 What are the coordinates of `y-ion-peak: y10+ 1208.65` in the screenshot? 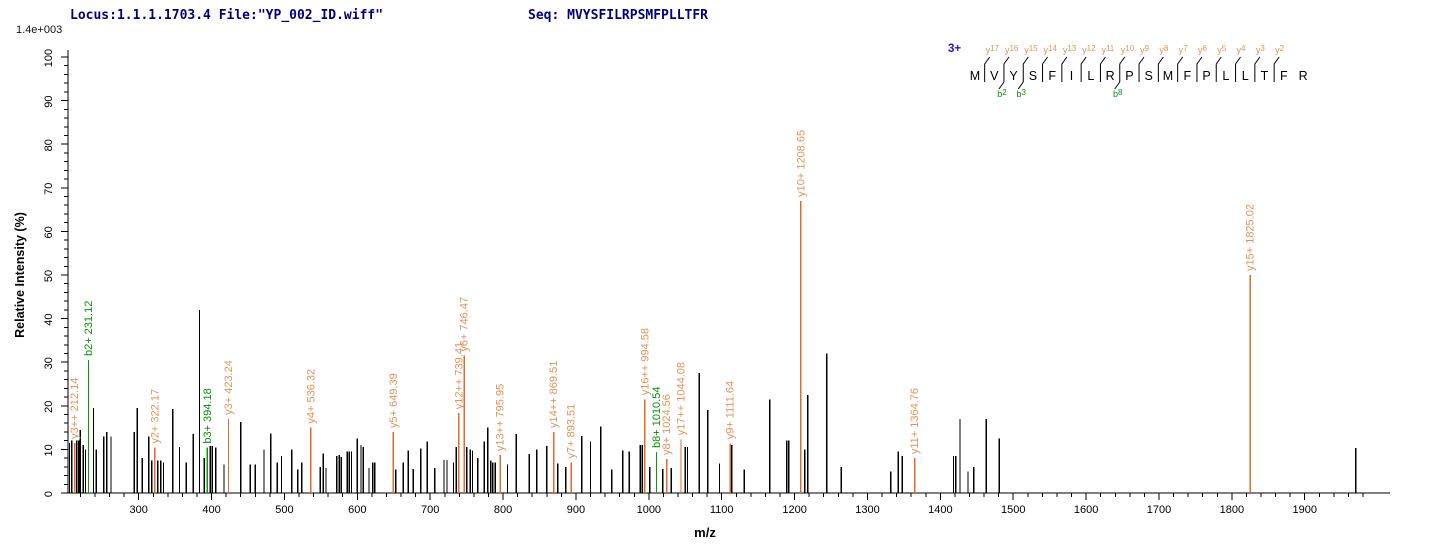 It's located at (801, 311).